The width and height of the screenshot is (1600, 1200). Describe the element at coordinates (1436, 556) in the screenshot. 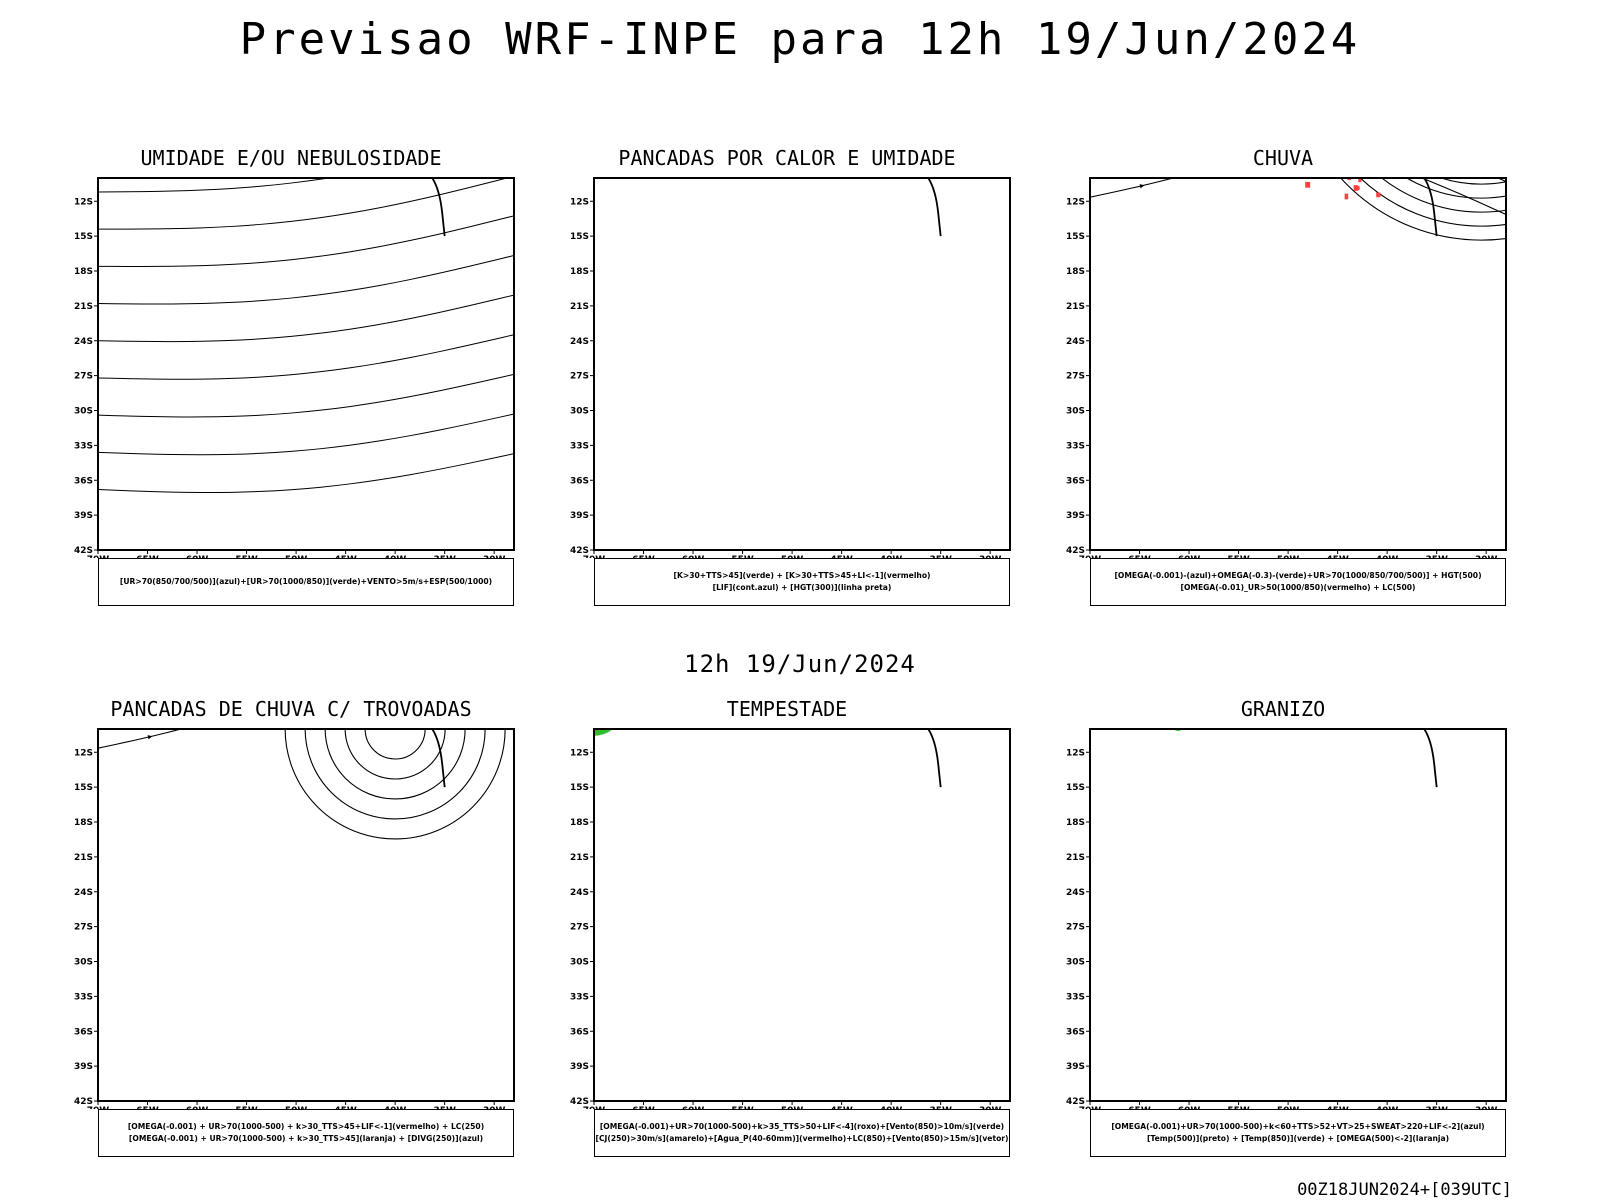

I see `lon-label: 35W` at that location.